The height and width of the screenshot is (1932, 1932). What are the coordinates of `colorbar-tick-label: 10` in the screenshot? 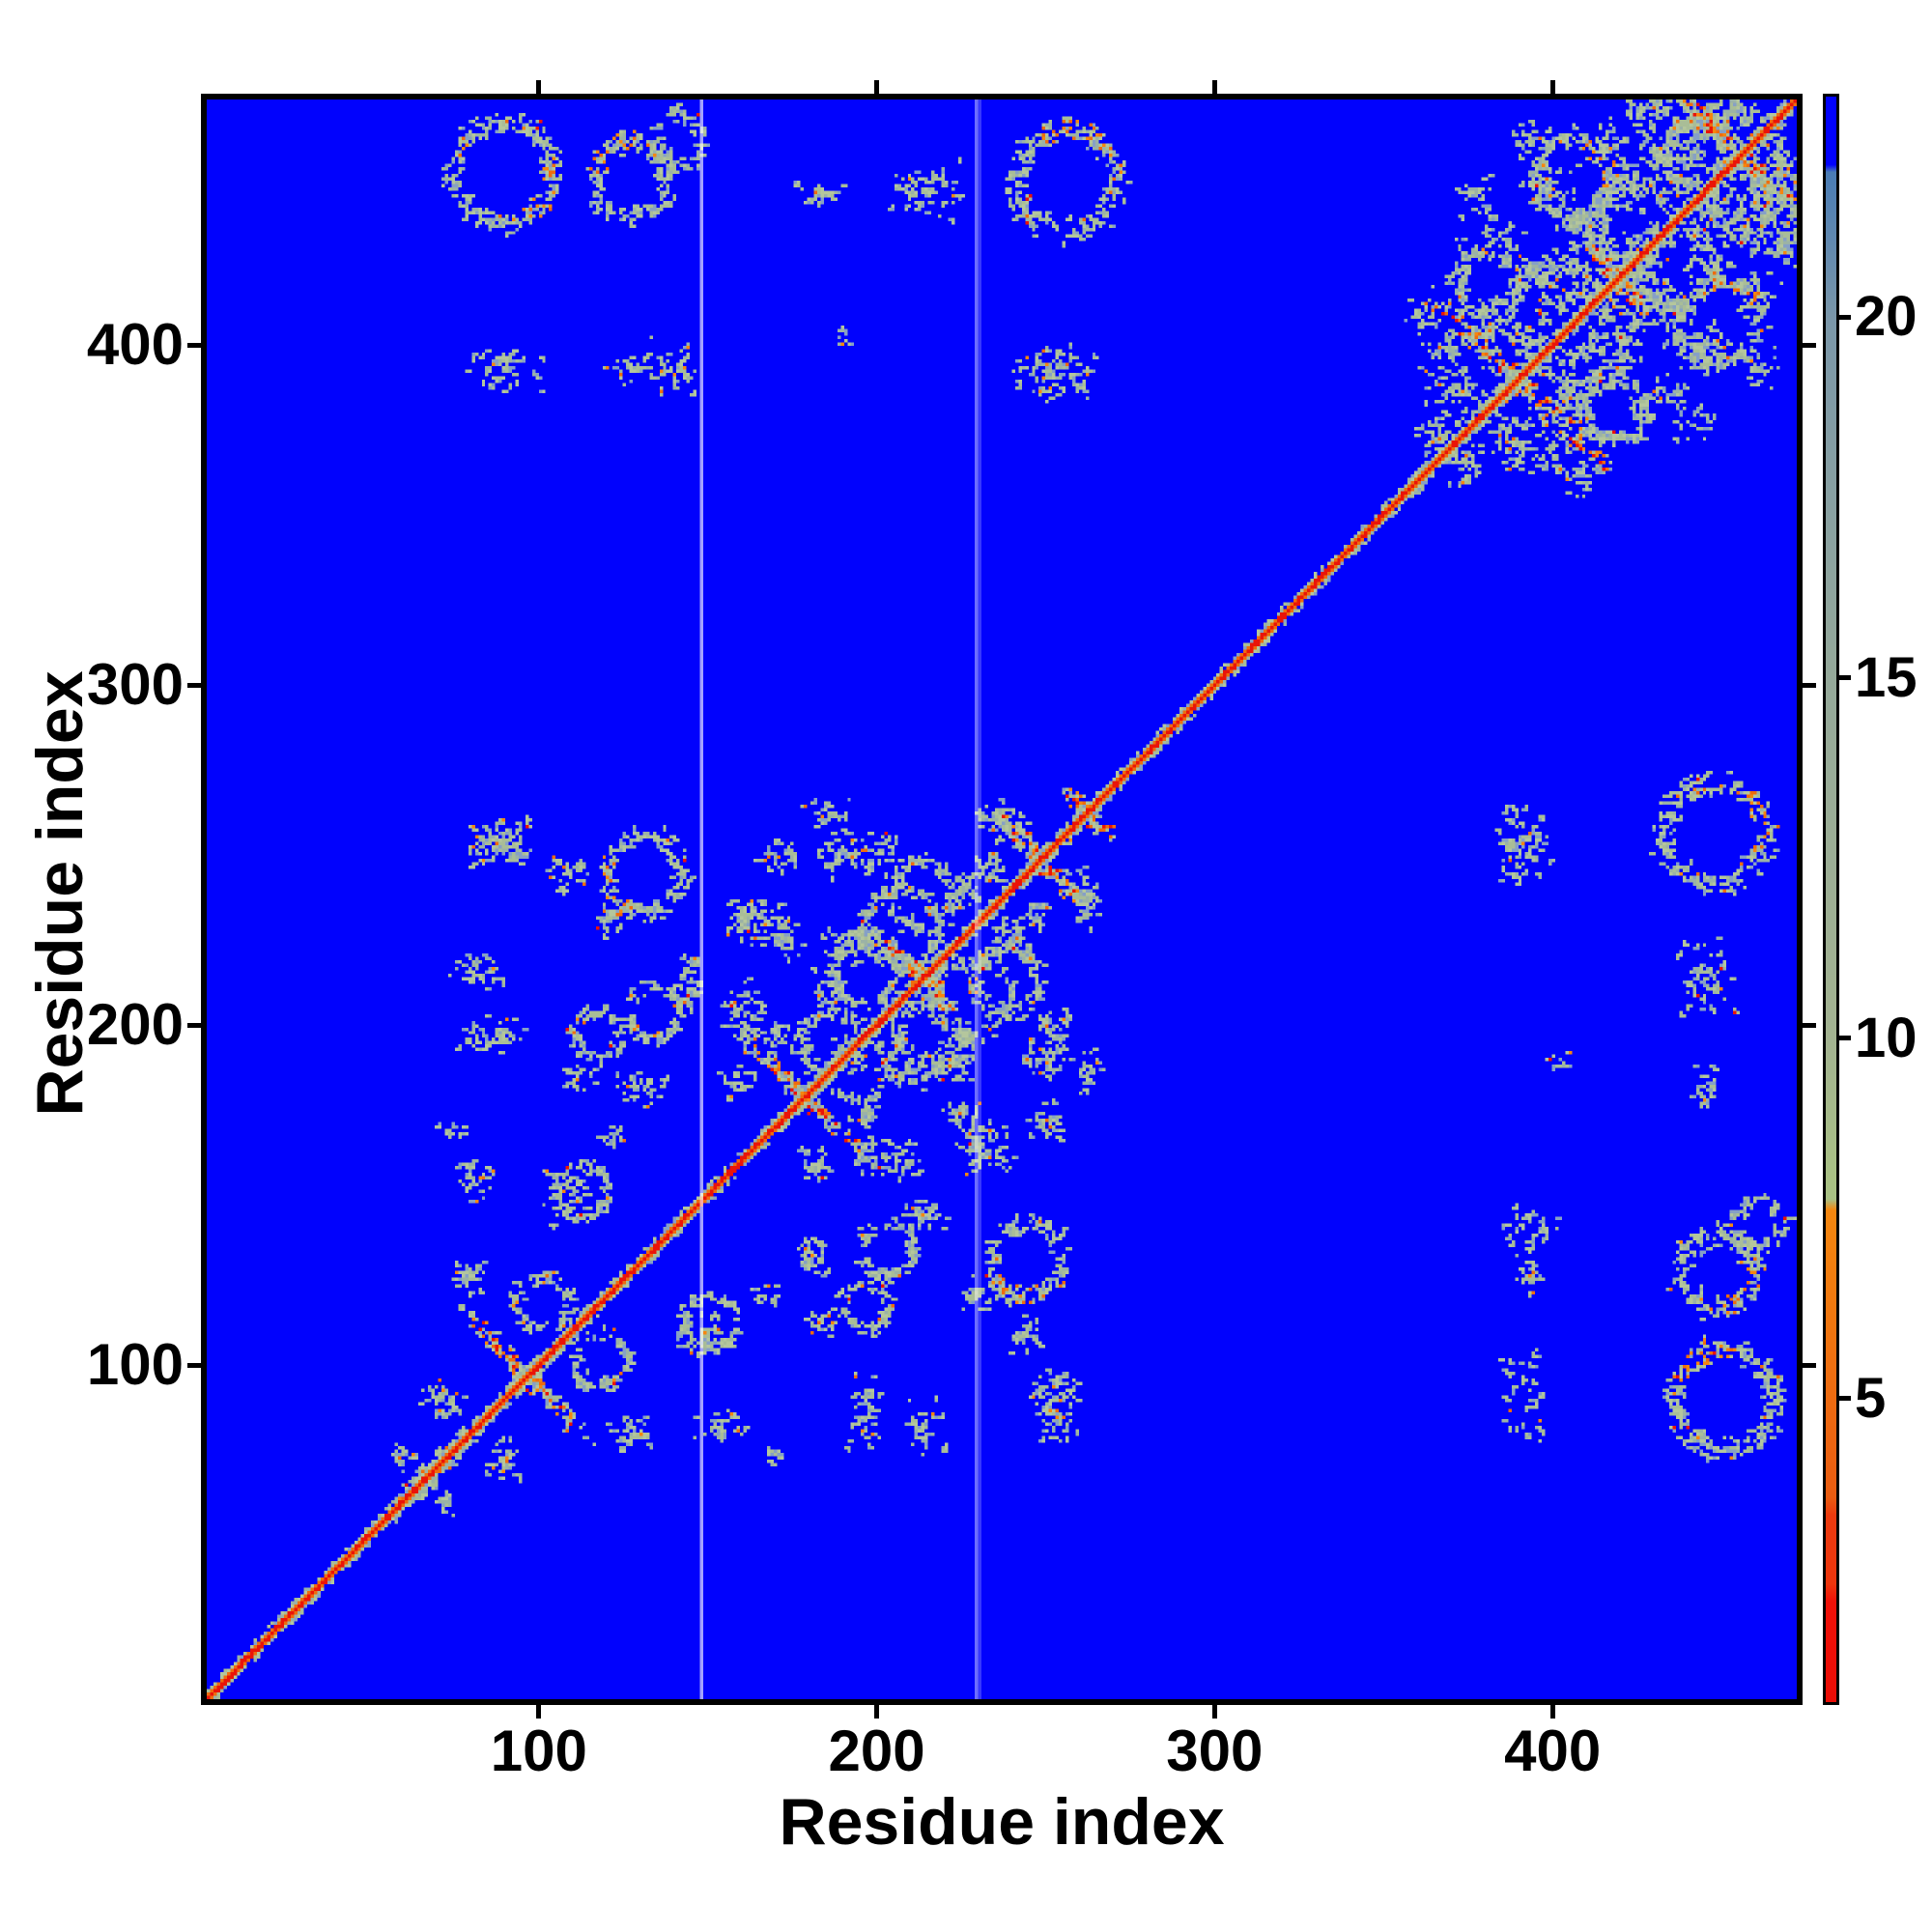 It's located at (1886, 1037).